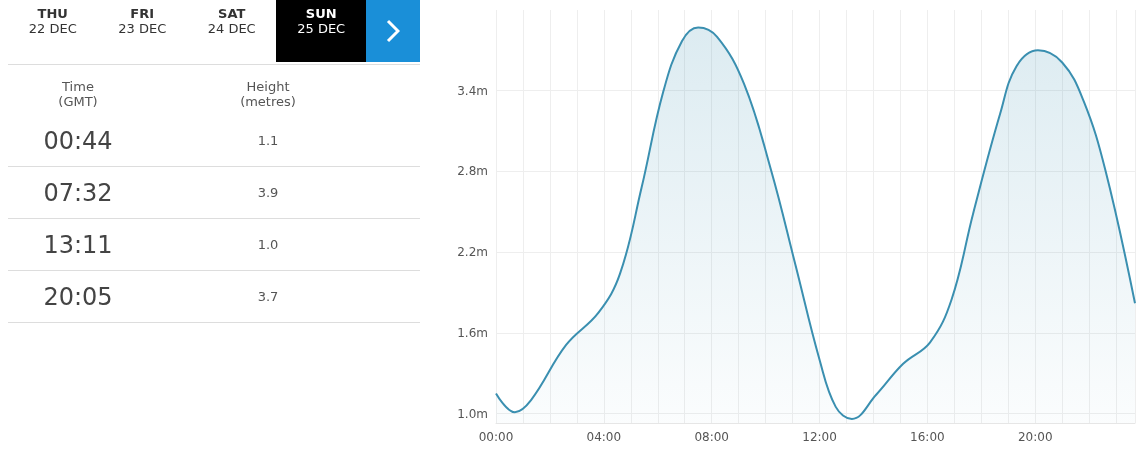  Describe the element at coordinates (927, 437) in the screenshot. I see `x-tick-label: 16:00` at that location.